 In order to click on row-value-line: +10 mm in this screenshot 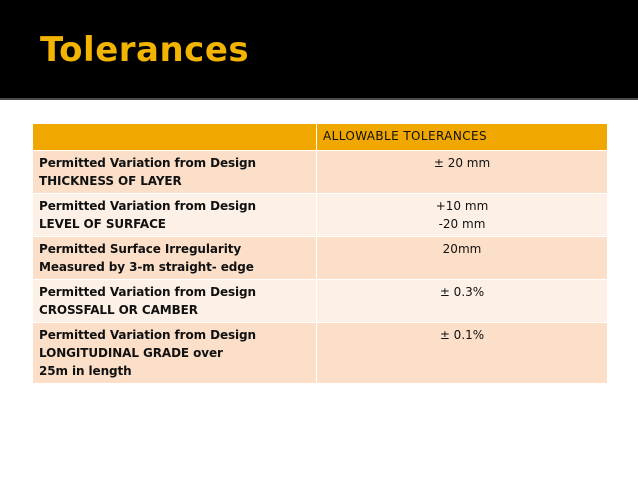, I will do `click(462, 206)`.